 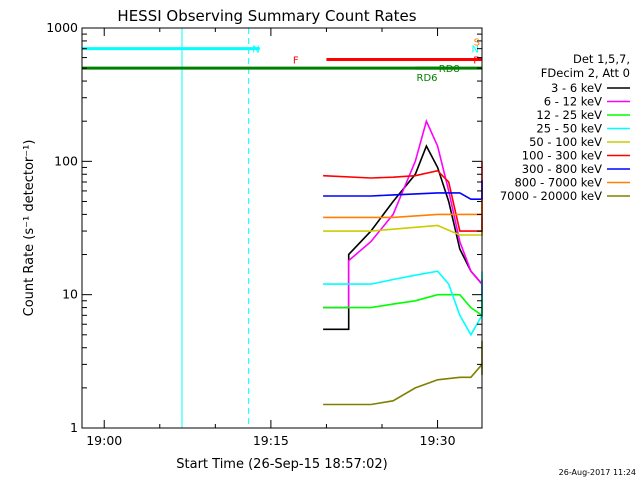 I want to click on y-tick-label-4: 1000, so click(x=62, y=27).